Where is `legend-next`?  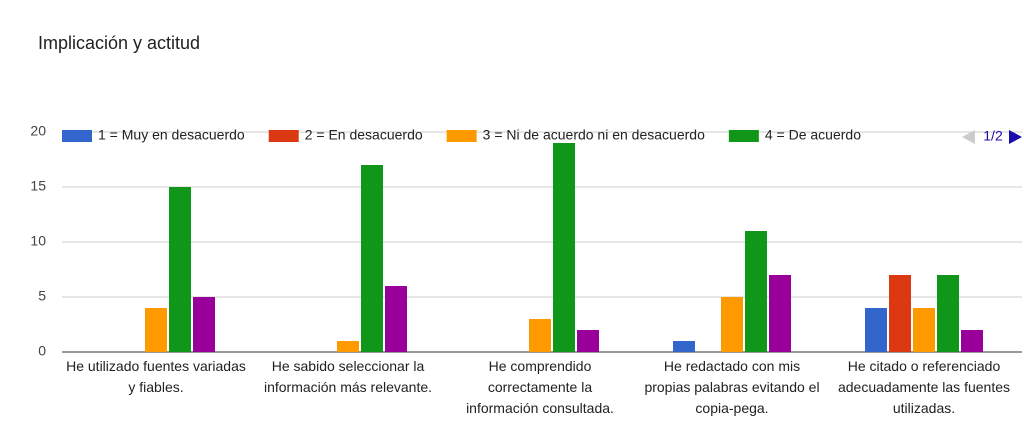
legend-next is located at coordinates (1015, 137).